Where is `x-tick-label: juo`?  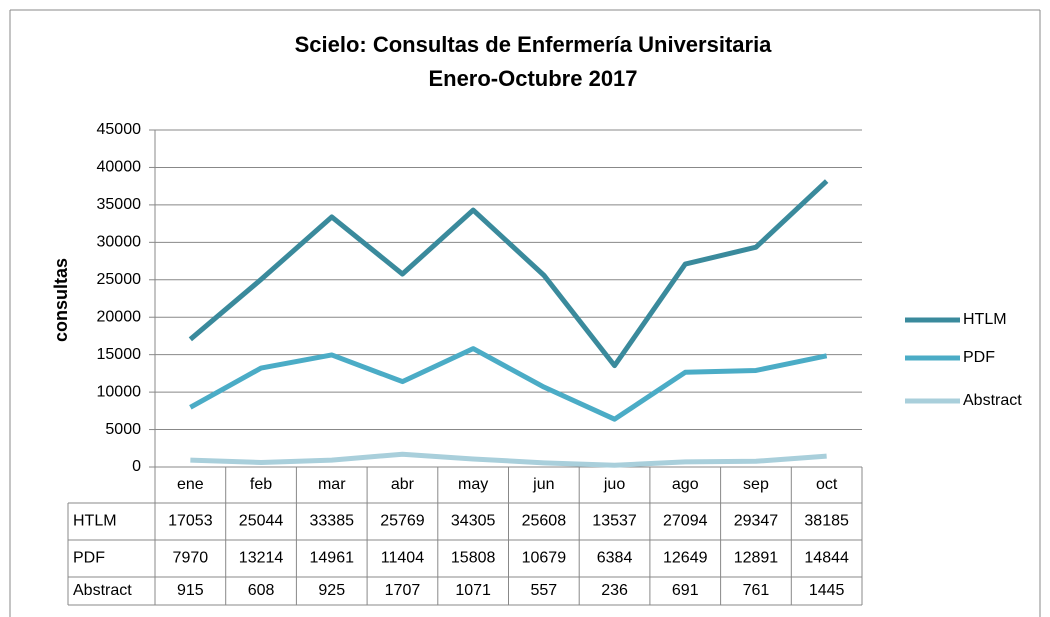
x-tick-label: juo is located at coordinates (614, 484).